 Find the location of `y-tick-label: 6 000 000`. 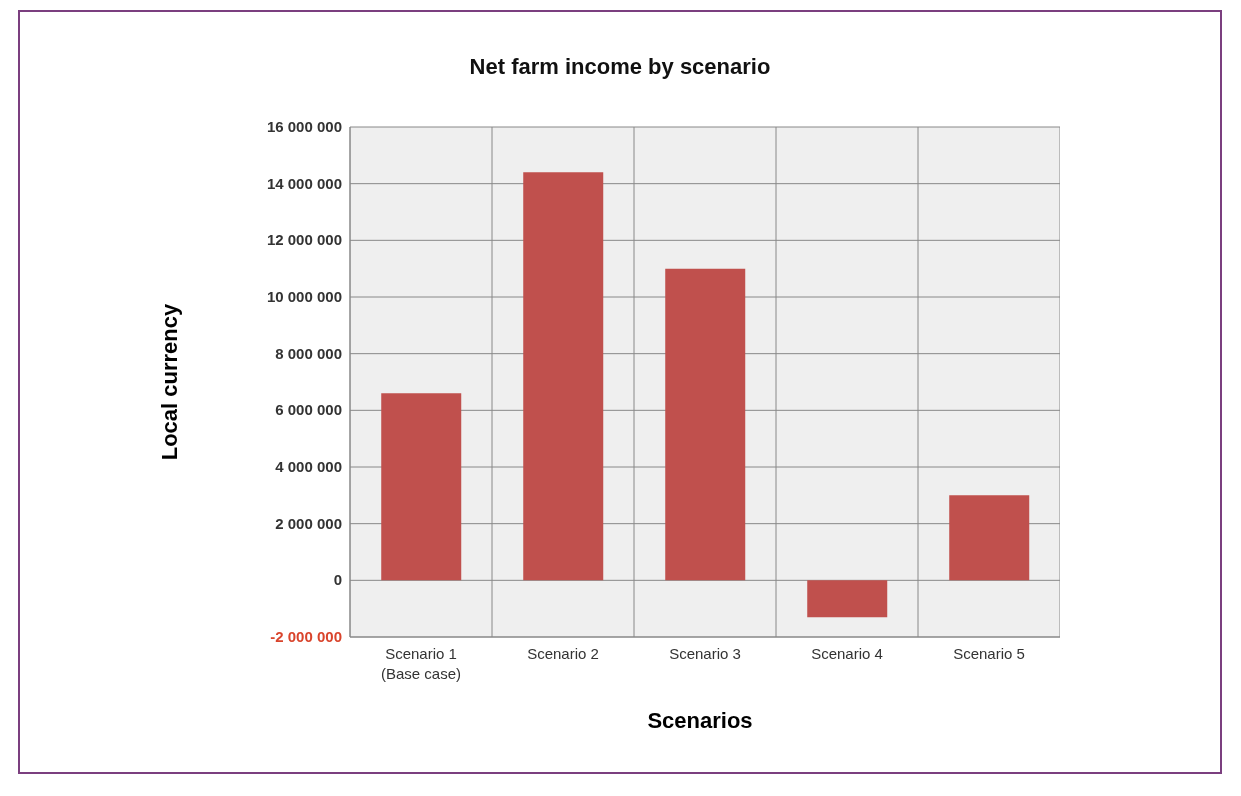

y-tick-label: 6 000 000 is located at coordinates (308, 410).